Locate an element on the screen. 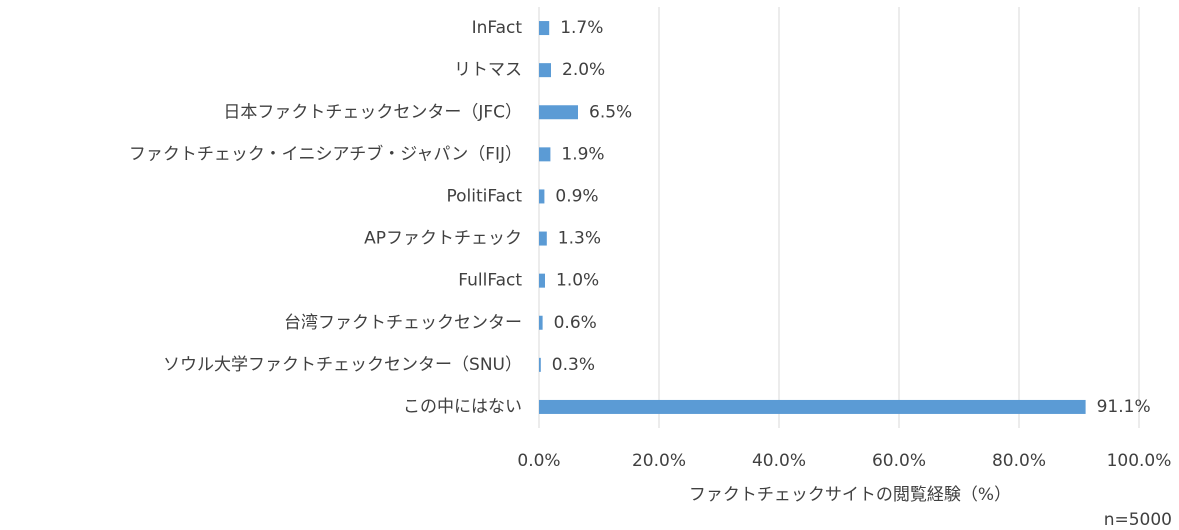 The width and height of the screenshot is (1179, 530). x-tick-label: 100.0% is located at coordinates (1139, 461).